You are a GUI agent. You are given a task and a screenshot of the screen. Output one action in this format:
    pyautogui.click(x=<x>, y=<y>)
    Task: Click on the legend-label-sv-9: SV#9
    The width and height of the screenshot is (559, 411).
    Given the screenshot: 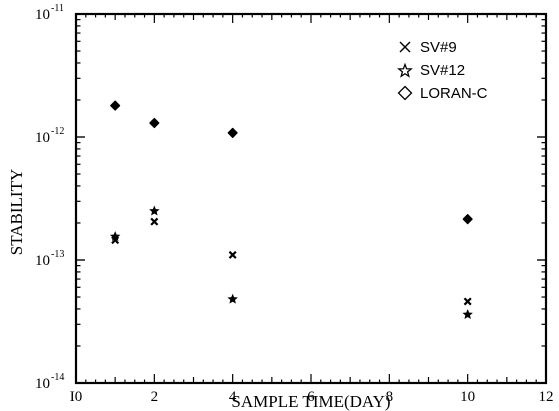 What is the action you would take?
    pyautogui.click(x=438, y=47)
    